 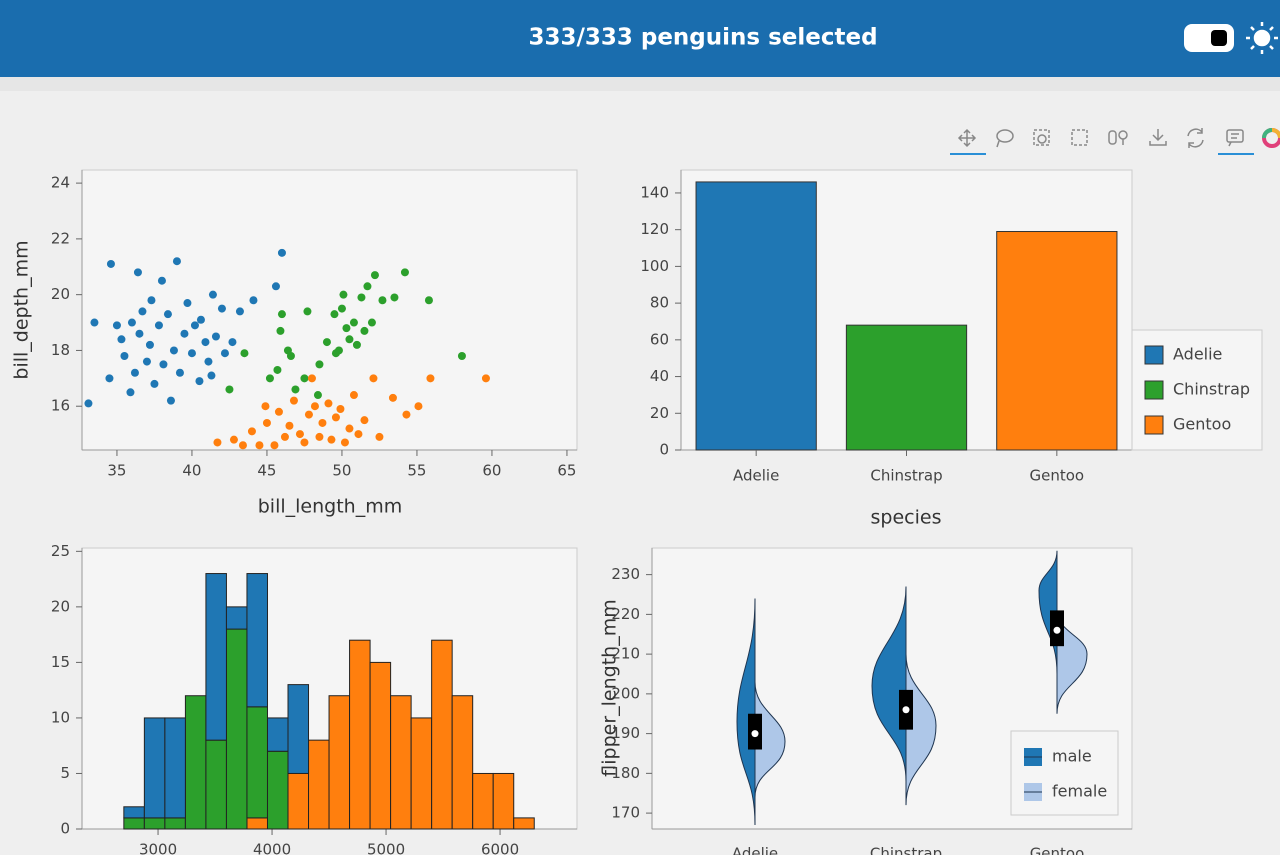 I want to click on y-tick-label: 22, so click(x=60, y=238).